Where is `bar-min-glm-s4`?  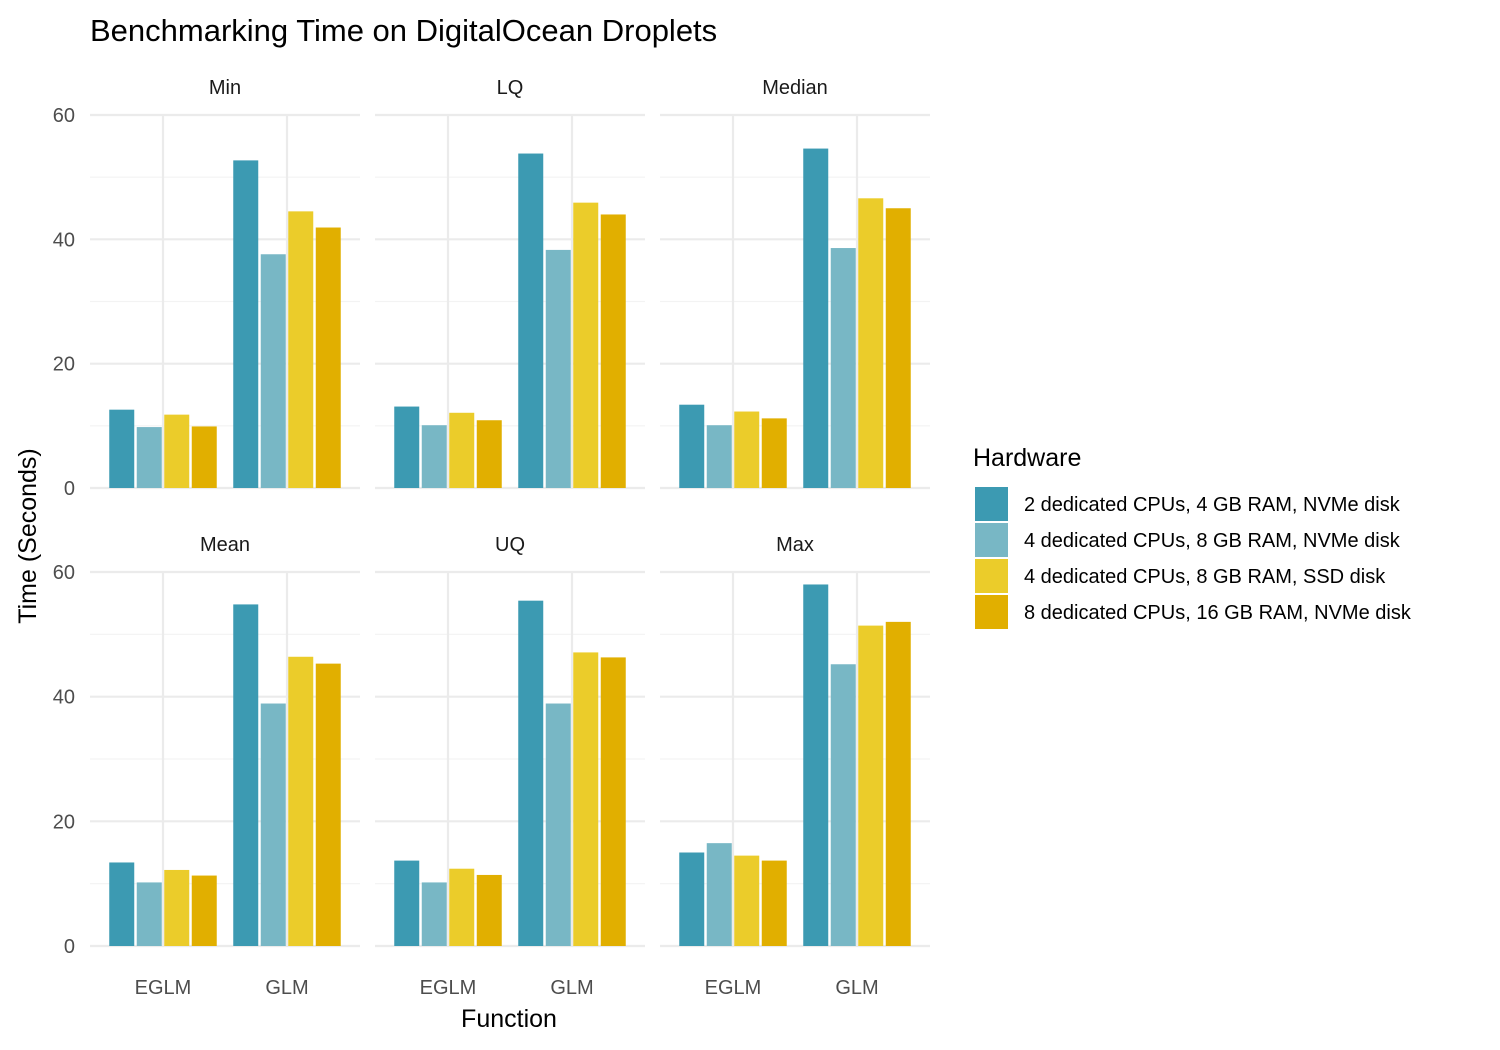 bar-min-glm-s4 is located at coordinates (328, 357).